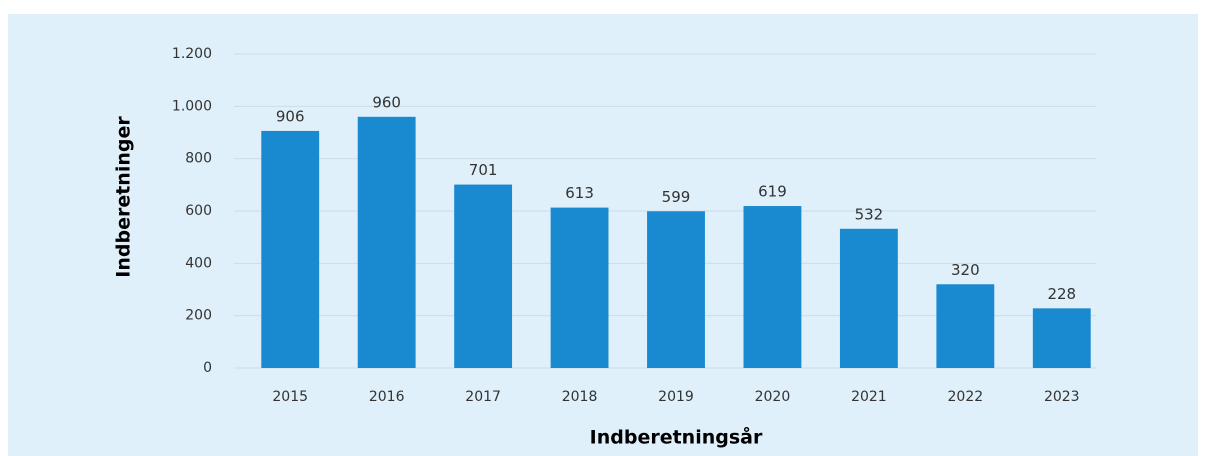 The height and width of the screenshot is (456, 1206). What do you see at coordinates (198, 211) in the screenshot?
I see `y-tick-label: 600` at bounding box center [198, 211].